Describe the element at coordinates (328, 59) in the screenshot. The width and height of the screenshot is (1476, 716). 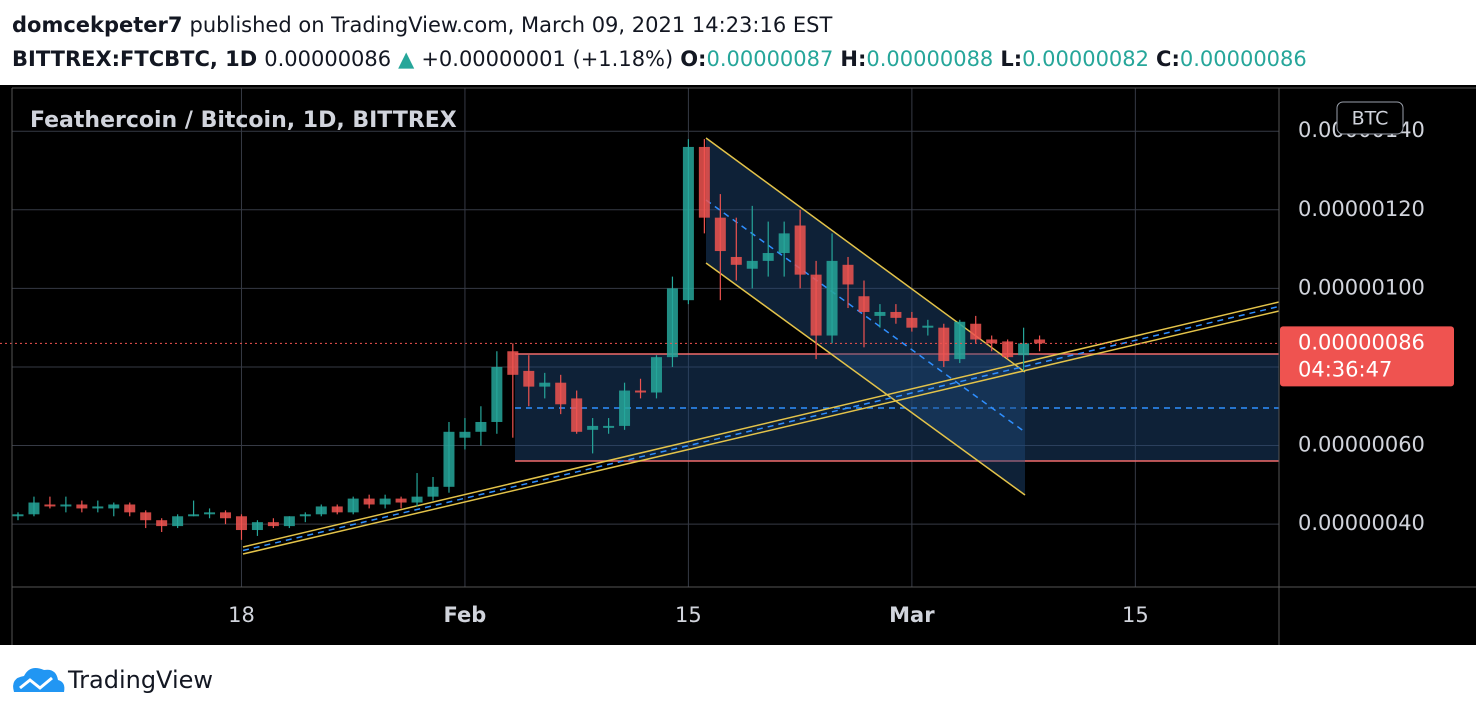
I see `price: 0.00000086` at that location.